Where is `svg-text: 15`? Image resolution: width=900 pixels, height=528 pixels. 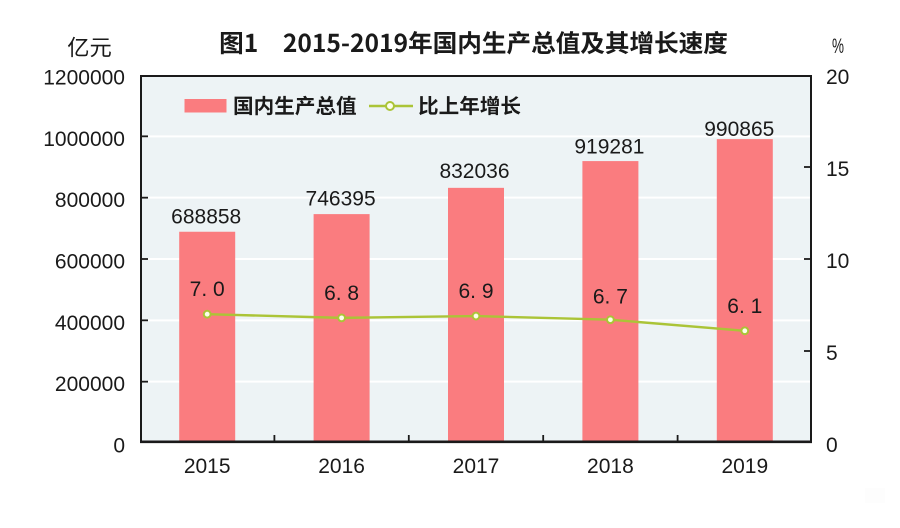 svg-text: 15 is located at coordinates (837, 169).